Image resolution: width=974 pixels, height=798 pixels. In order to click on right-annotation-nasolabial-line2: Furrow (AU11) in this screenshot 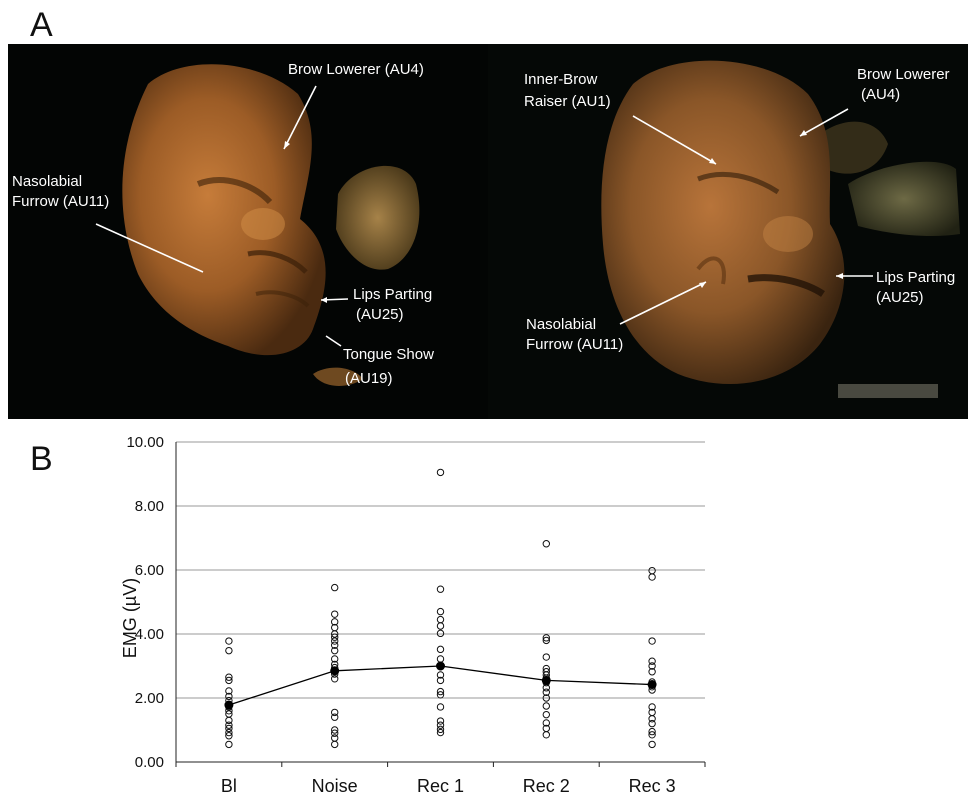, I will do `click(574, 344)`.